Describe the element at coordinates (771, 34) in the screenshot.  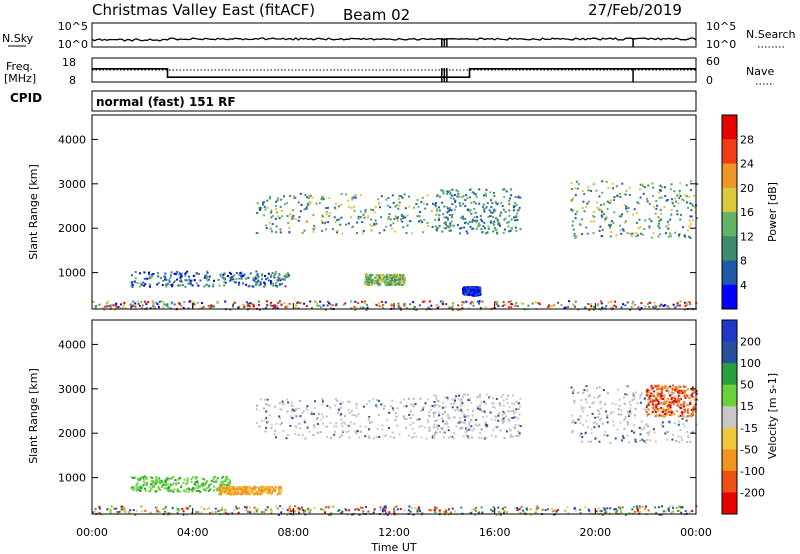
I see `nsearch-label: N.Search` at that location.